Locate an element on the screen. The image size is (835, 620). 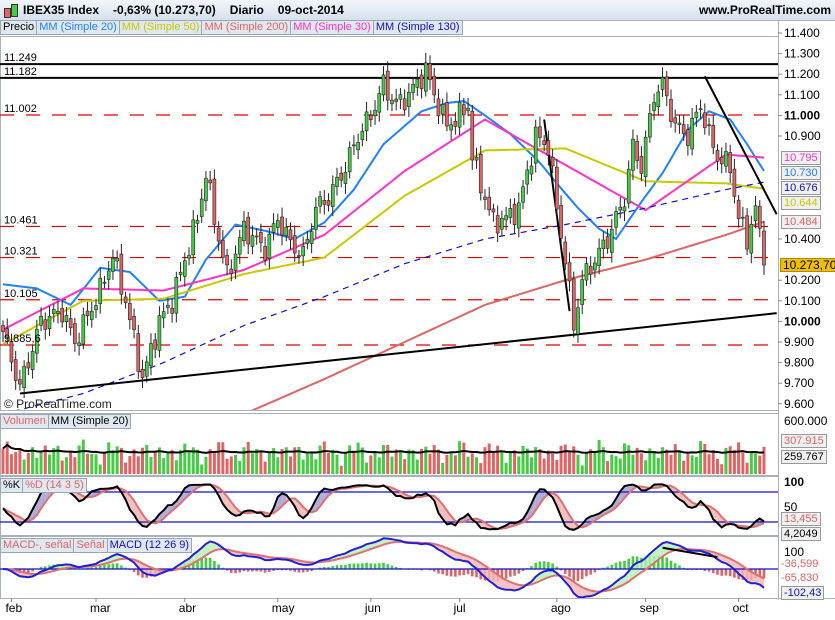
y-tick-label: 10.100 is located at coordinates (802, 301).